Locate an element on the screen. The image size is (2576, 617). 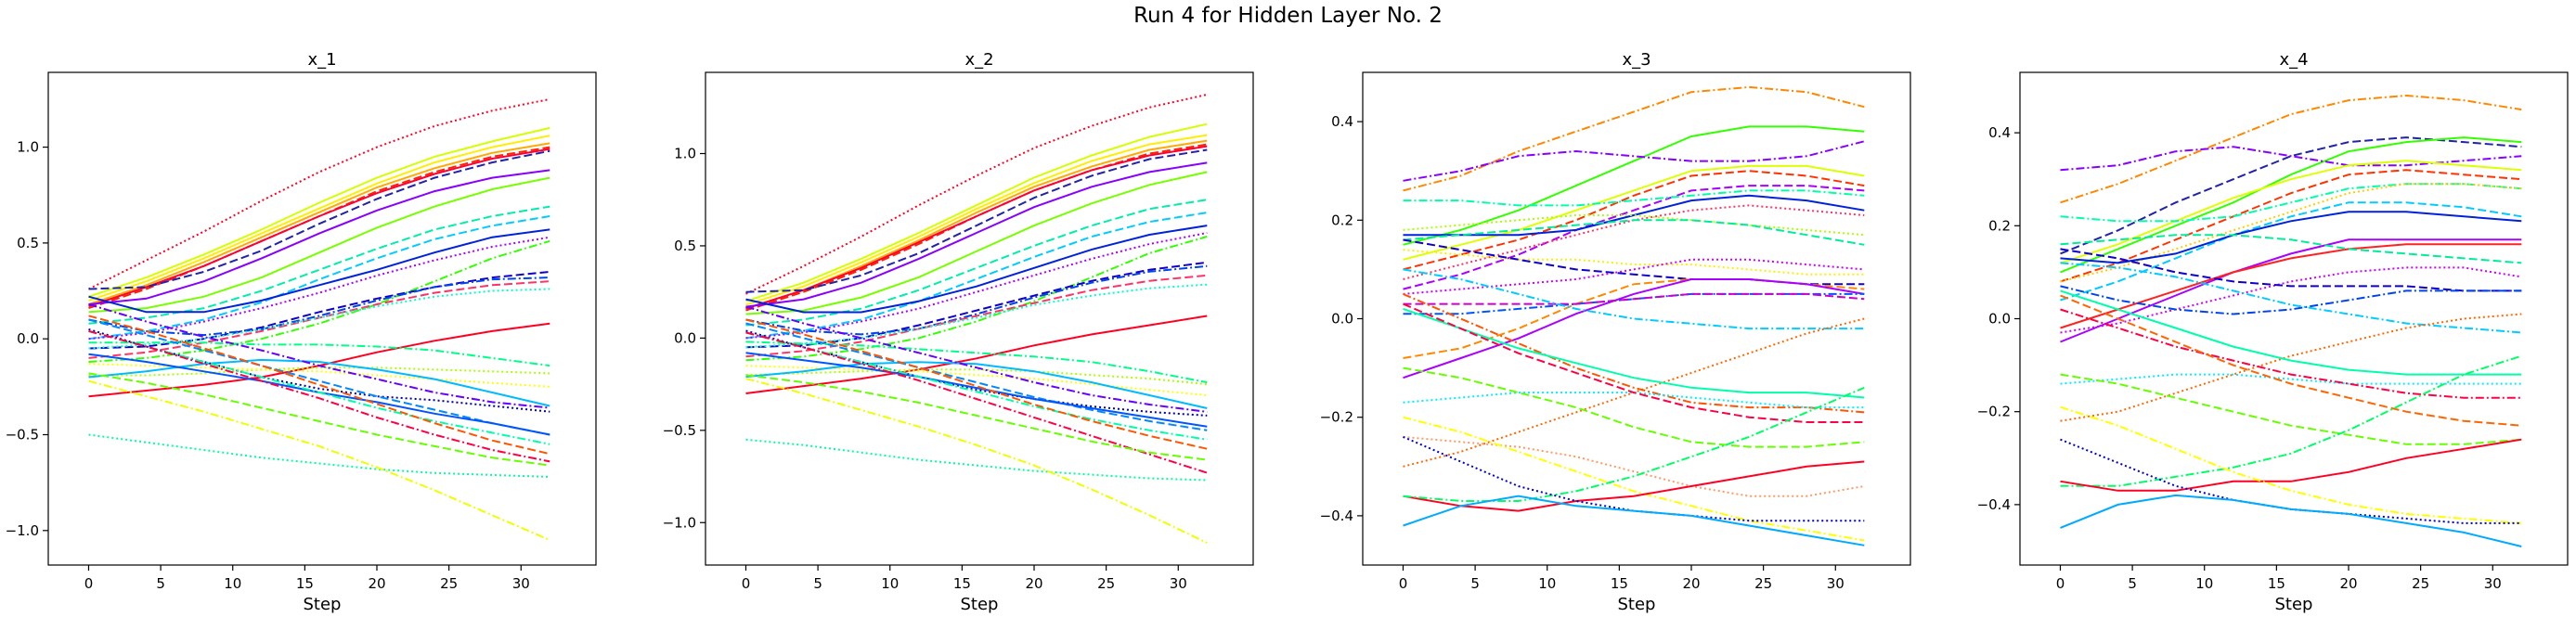
y-tick-label: 0.0 is located at coordinates (1999, 319).